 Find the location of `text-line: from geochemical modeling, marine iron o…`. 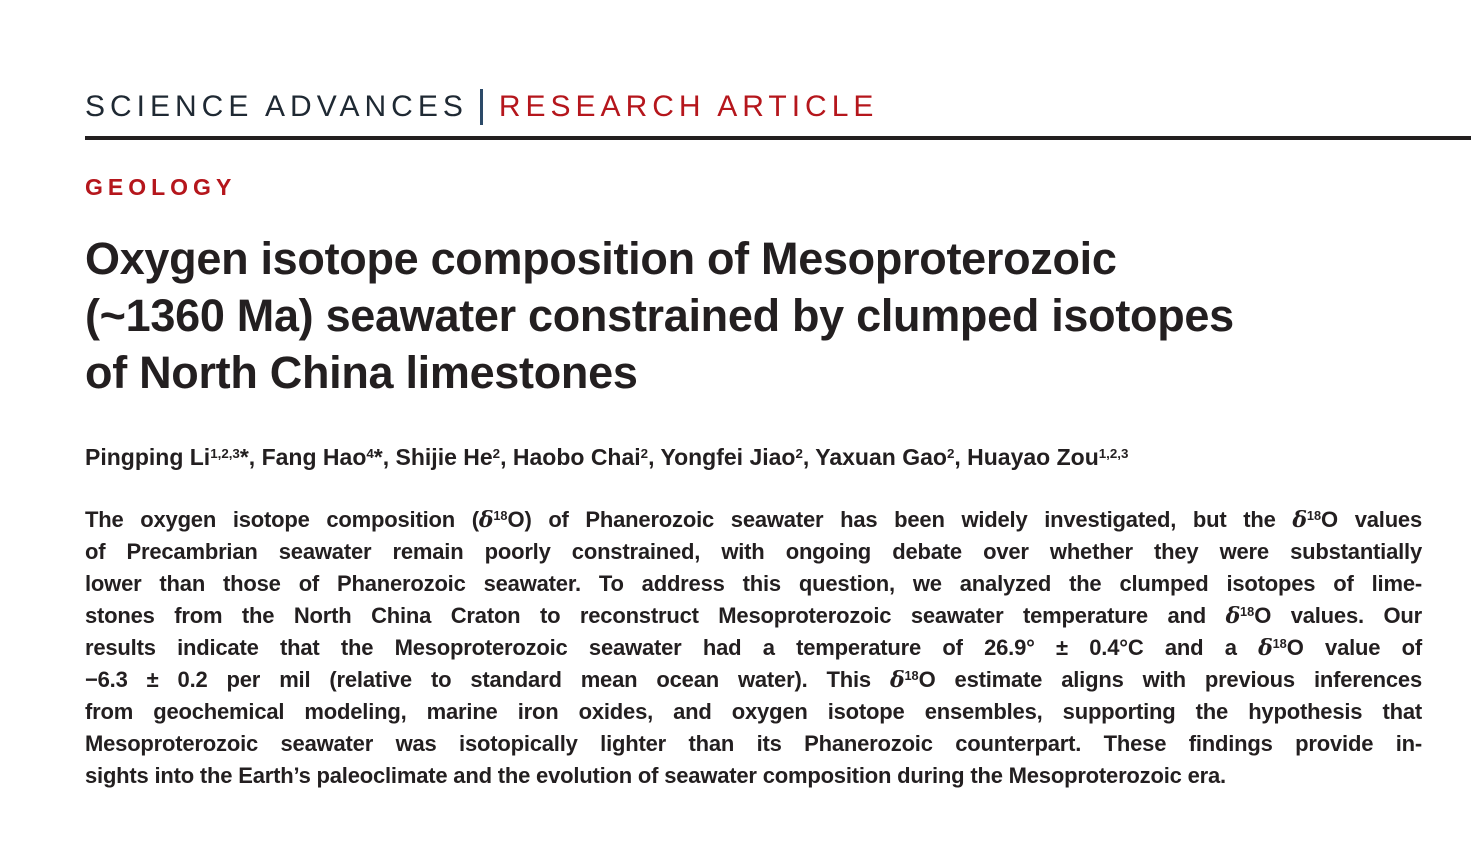

text-line: from geochemical modeling, marine iron o… is located at coordinates (753, 711).